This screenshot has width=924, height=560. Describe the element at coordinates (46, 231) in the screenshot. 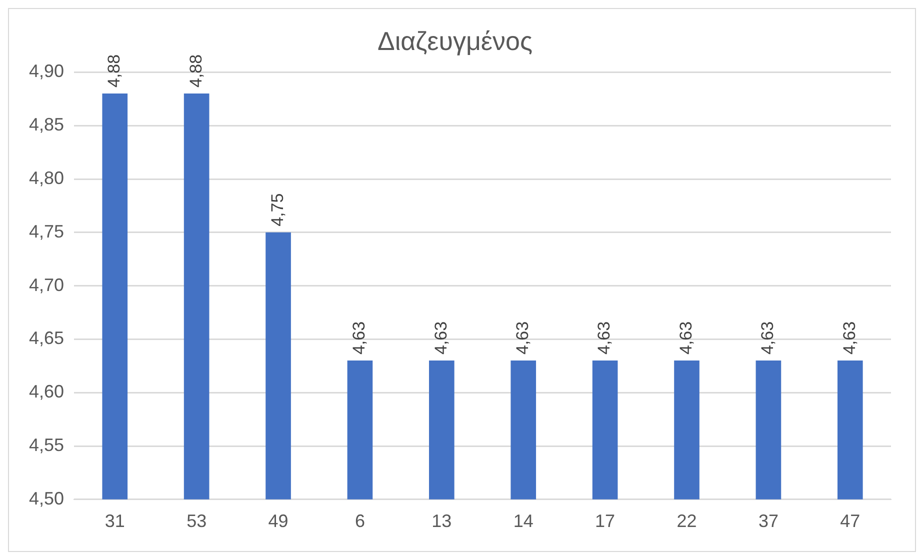

I see `y-tick-label: 4,75` at that location.